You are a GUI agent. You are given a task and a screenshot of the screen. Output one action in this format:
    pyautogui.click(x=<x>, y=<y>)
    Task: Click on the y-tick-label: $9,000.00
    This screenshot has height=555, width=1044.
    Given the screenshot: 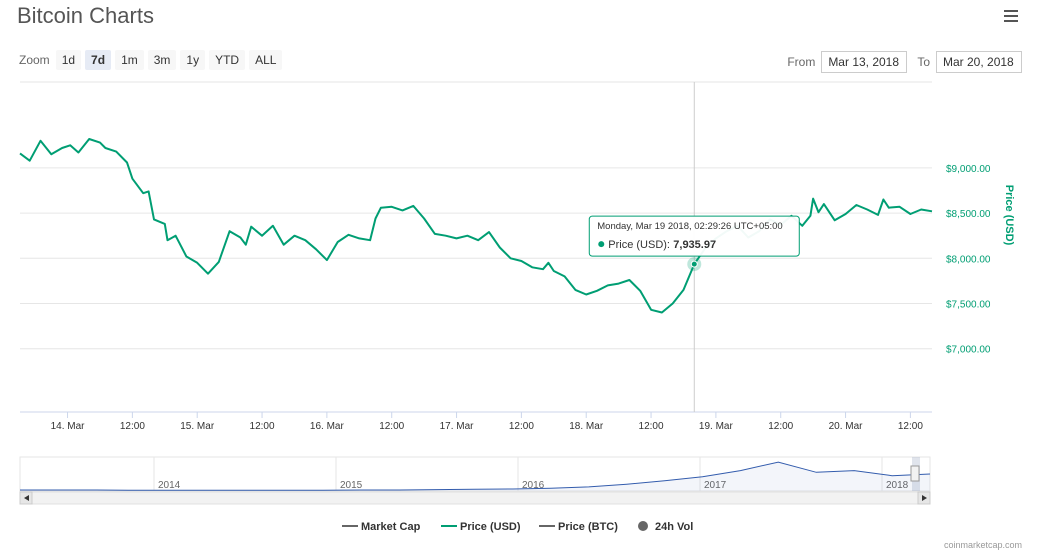 What is the action you would take?
    pyautogui.click(x=968, y=169)
    